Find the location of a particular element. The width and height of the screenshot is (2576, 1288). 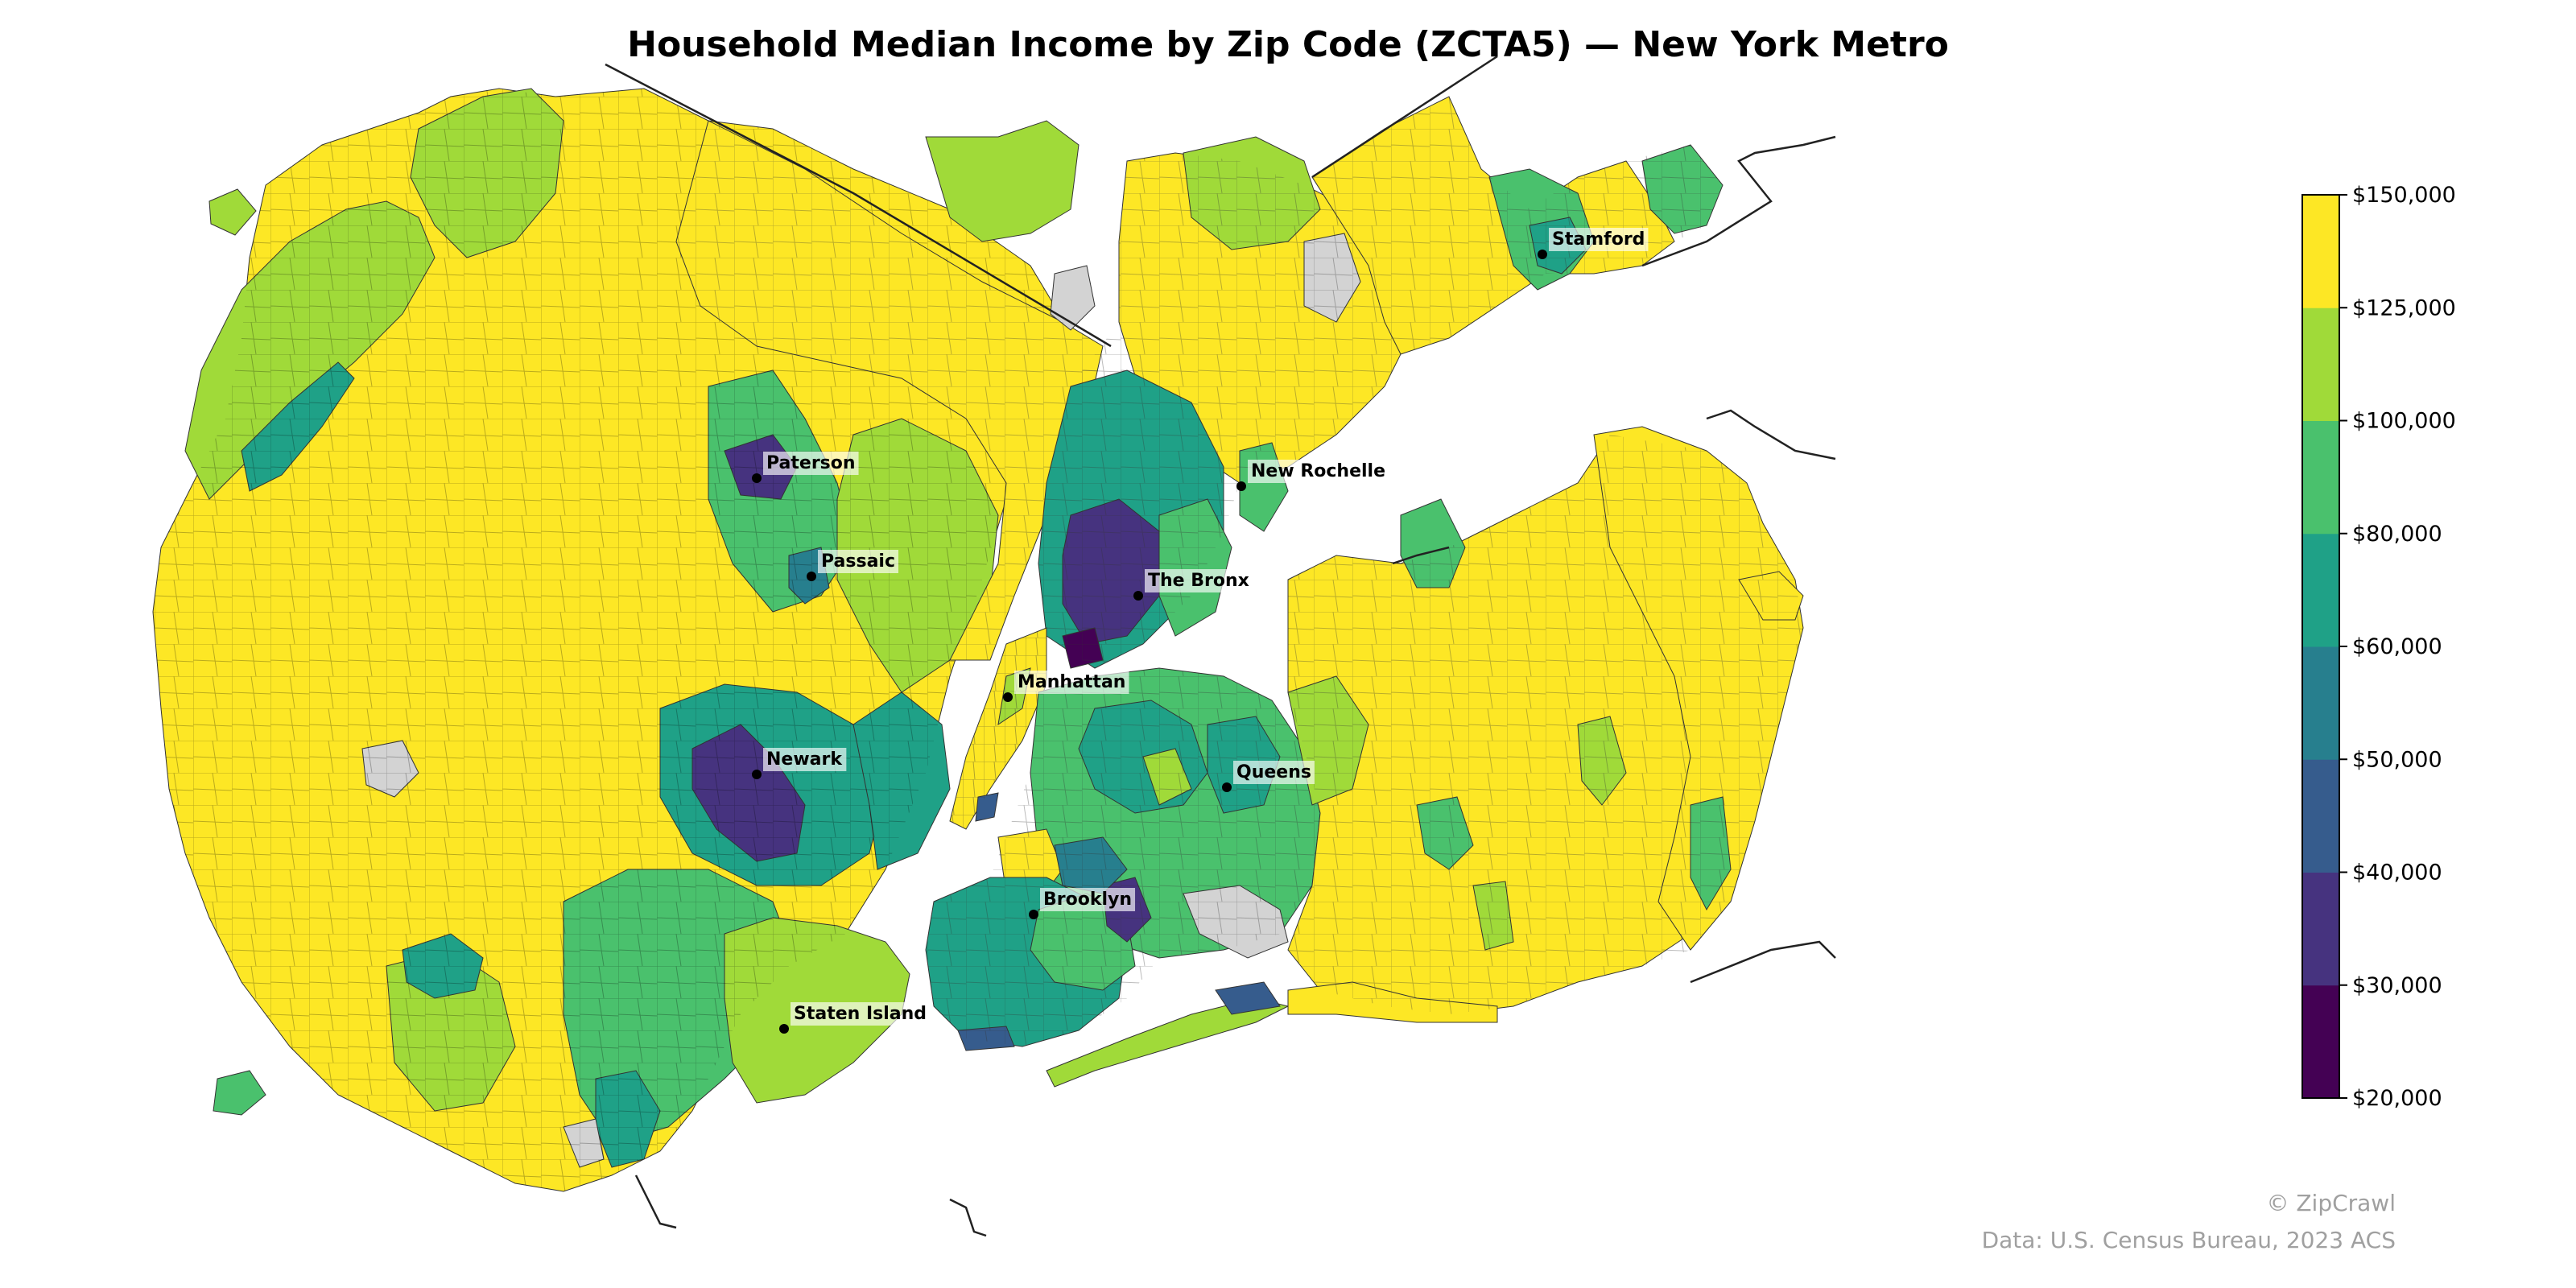

ct-coast is located at coordinates (1738, 201).